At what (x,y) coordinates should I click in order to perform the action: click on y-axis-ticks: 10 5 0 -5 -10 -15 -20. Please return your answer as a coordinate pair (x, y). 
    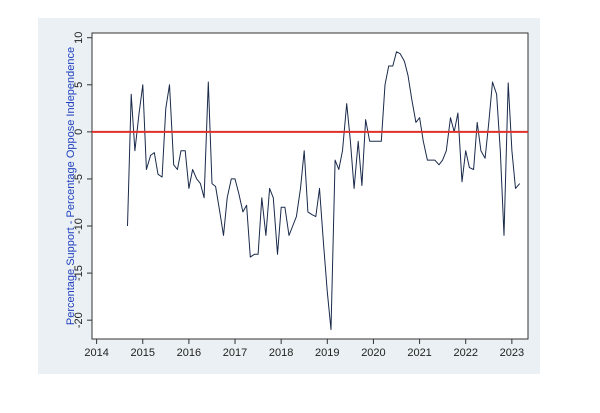
    Looking at the image, I should click on (82, 180).